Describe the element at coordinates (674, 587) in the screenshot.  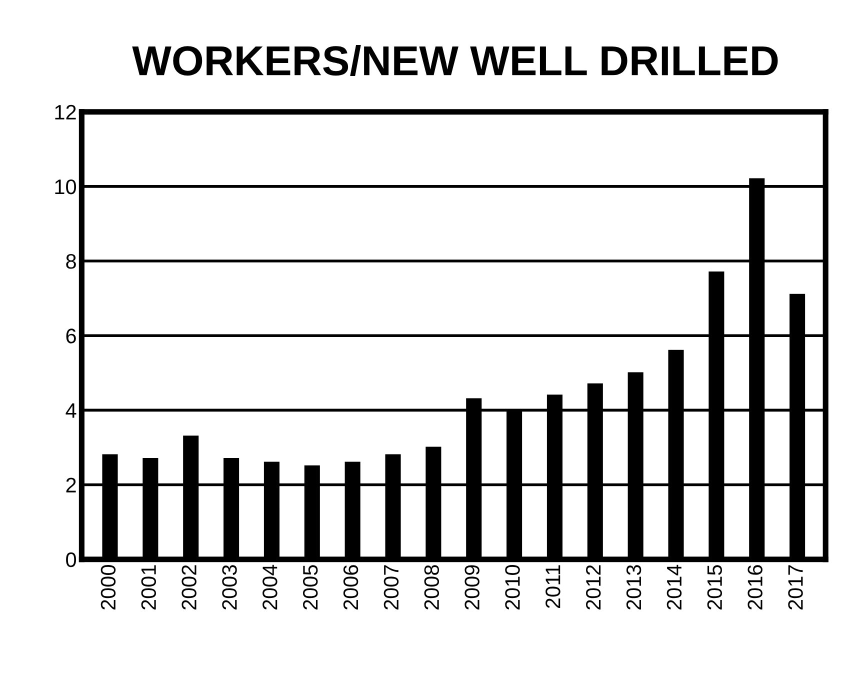
I see `x-tick-label: 2014` at that location.